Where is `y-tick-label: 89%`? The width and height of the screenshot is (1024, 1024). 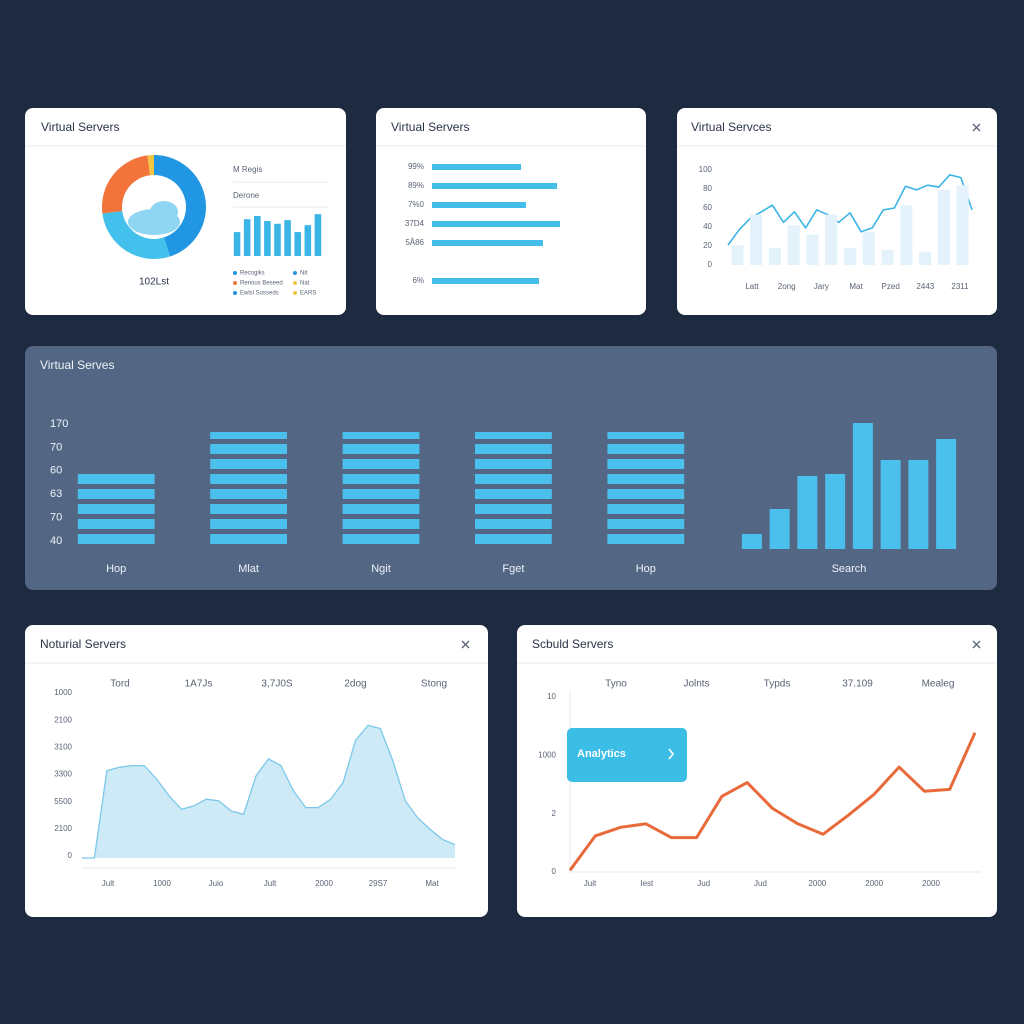
y-tick-label: 89% is located at coordinates (416, 185).